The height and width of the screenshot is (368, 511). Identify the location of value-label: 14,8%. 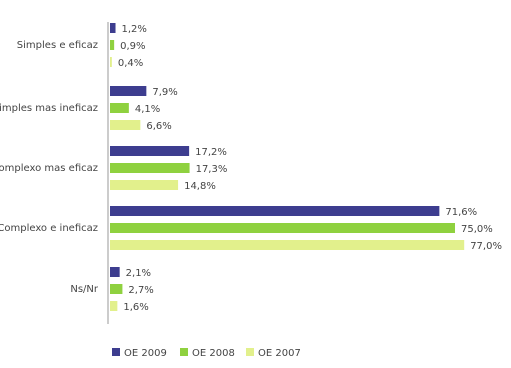
(200, 186).